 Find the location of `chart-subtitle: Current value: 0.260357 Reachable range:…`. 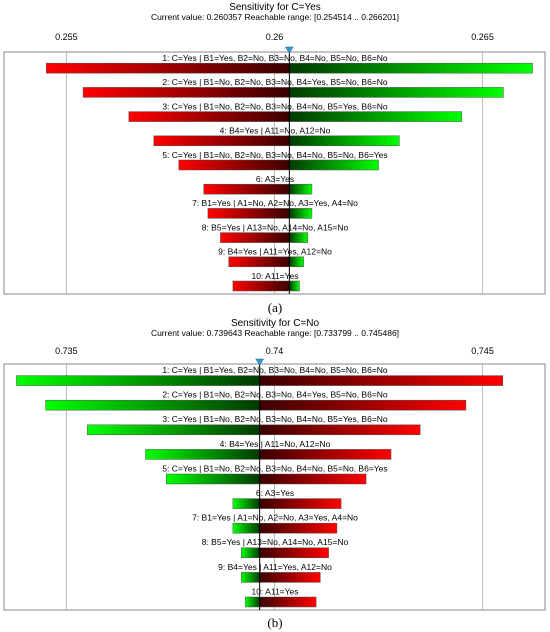

chart-subtitle: Current value: 0.260357 Reachable range:… is located at coordinates (275, 17).